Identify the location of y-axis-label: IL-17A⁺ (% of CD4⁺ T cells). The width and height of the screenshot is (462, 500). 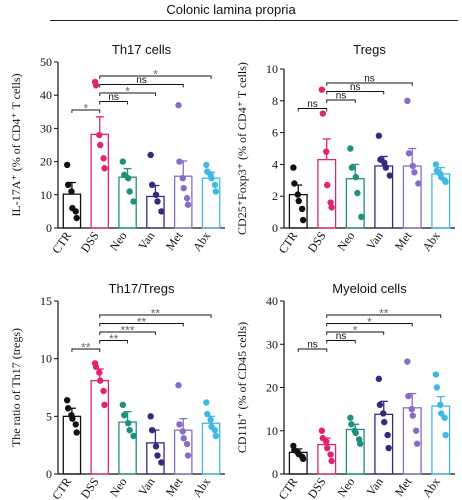
(16, 144).